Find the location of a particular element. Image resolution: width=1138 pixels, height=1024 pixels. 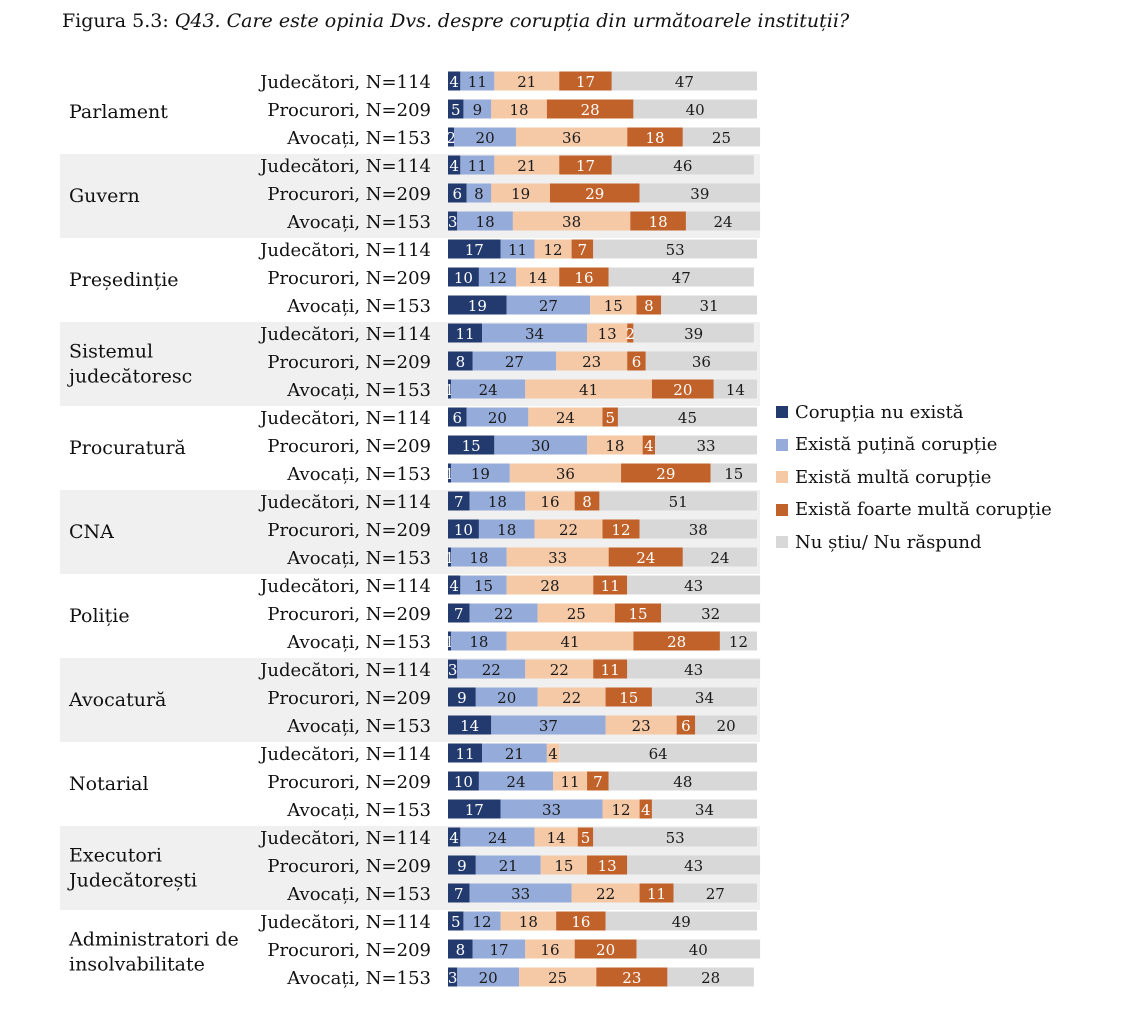

bar-value-label: 5 is located at coordinates (456, 922).